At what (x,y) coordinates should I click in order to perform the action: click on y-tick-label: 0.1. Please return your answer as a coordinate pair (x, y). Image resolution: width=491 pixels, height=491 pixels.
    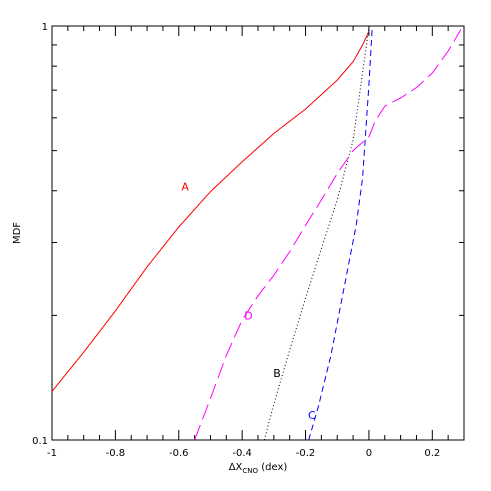
    Looking at the image, I should click on (40, 441).